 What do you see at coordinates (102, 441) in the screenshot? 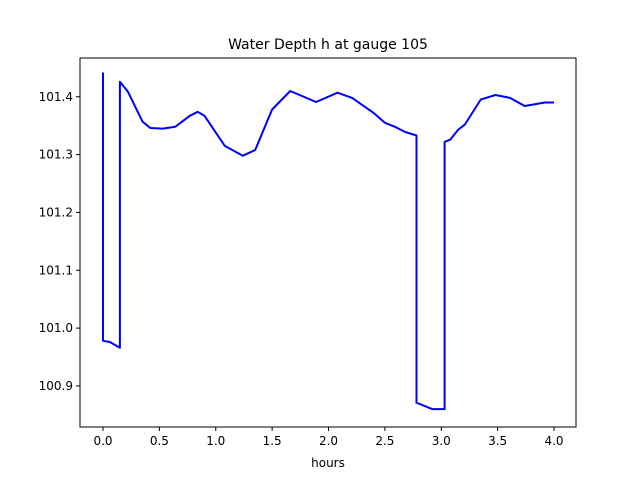
I see `x-tick-label: 0.0` at bounding box center [102, 441].